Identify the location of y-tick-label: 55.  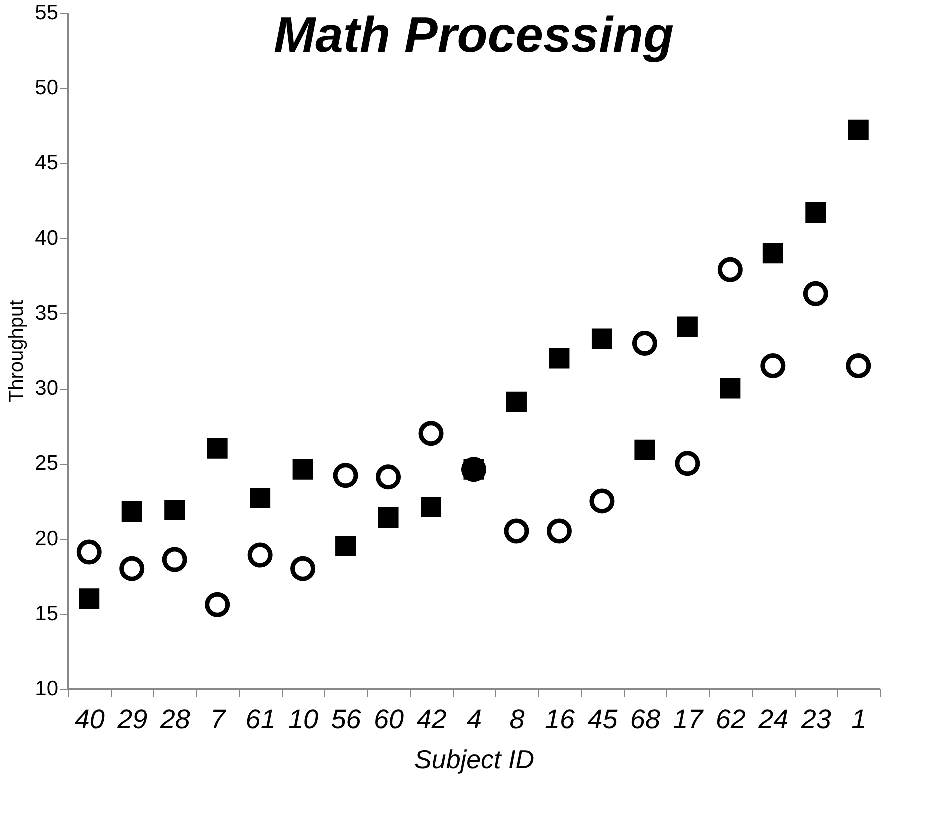
(46, 13).